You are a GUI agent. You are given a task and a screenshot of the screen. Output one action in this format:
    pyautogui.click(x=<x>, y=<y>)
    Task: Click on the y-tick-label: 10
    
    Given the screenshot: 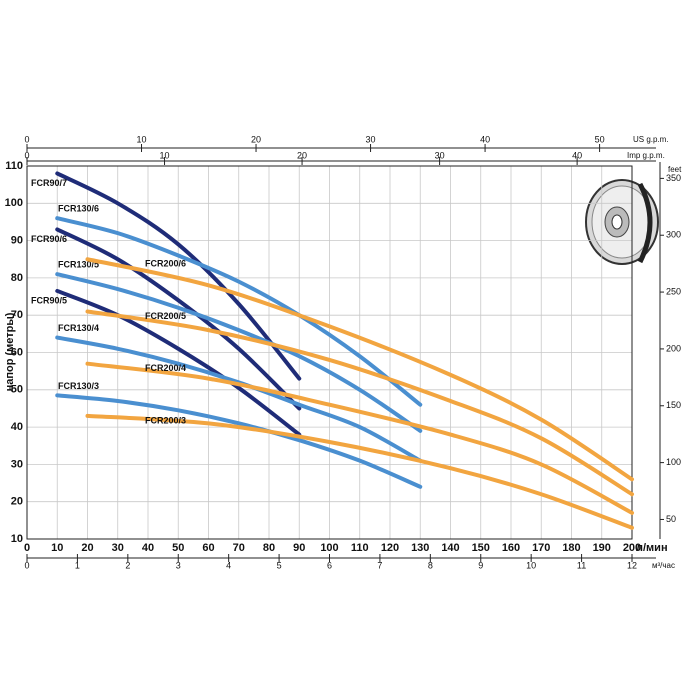 What is the action you would take?
    pyautogui.click(x=17, y=539)
    